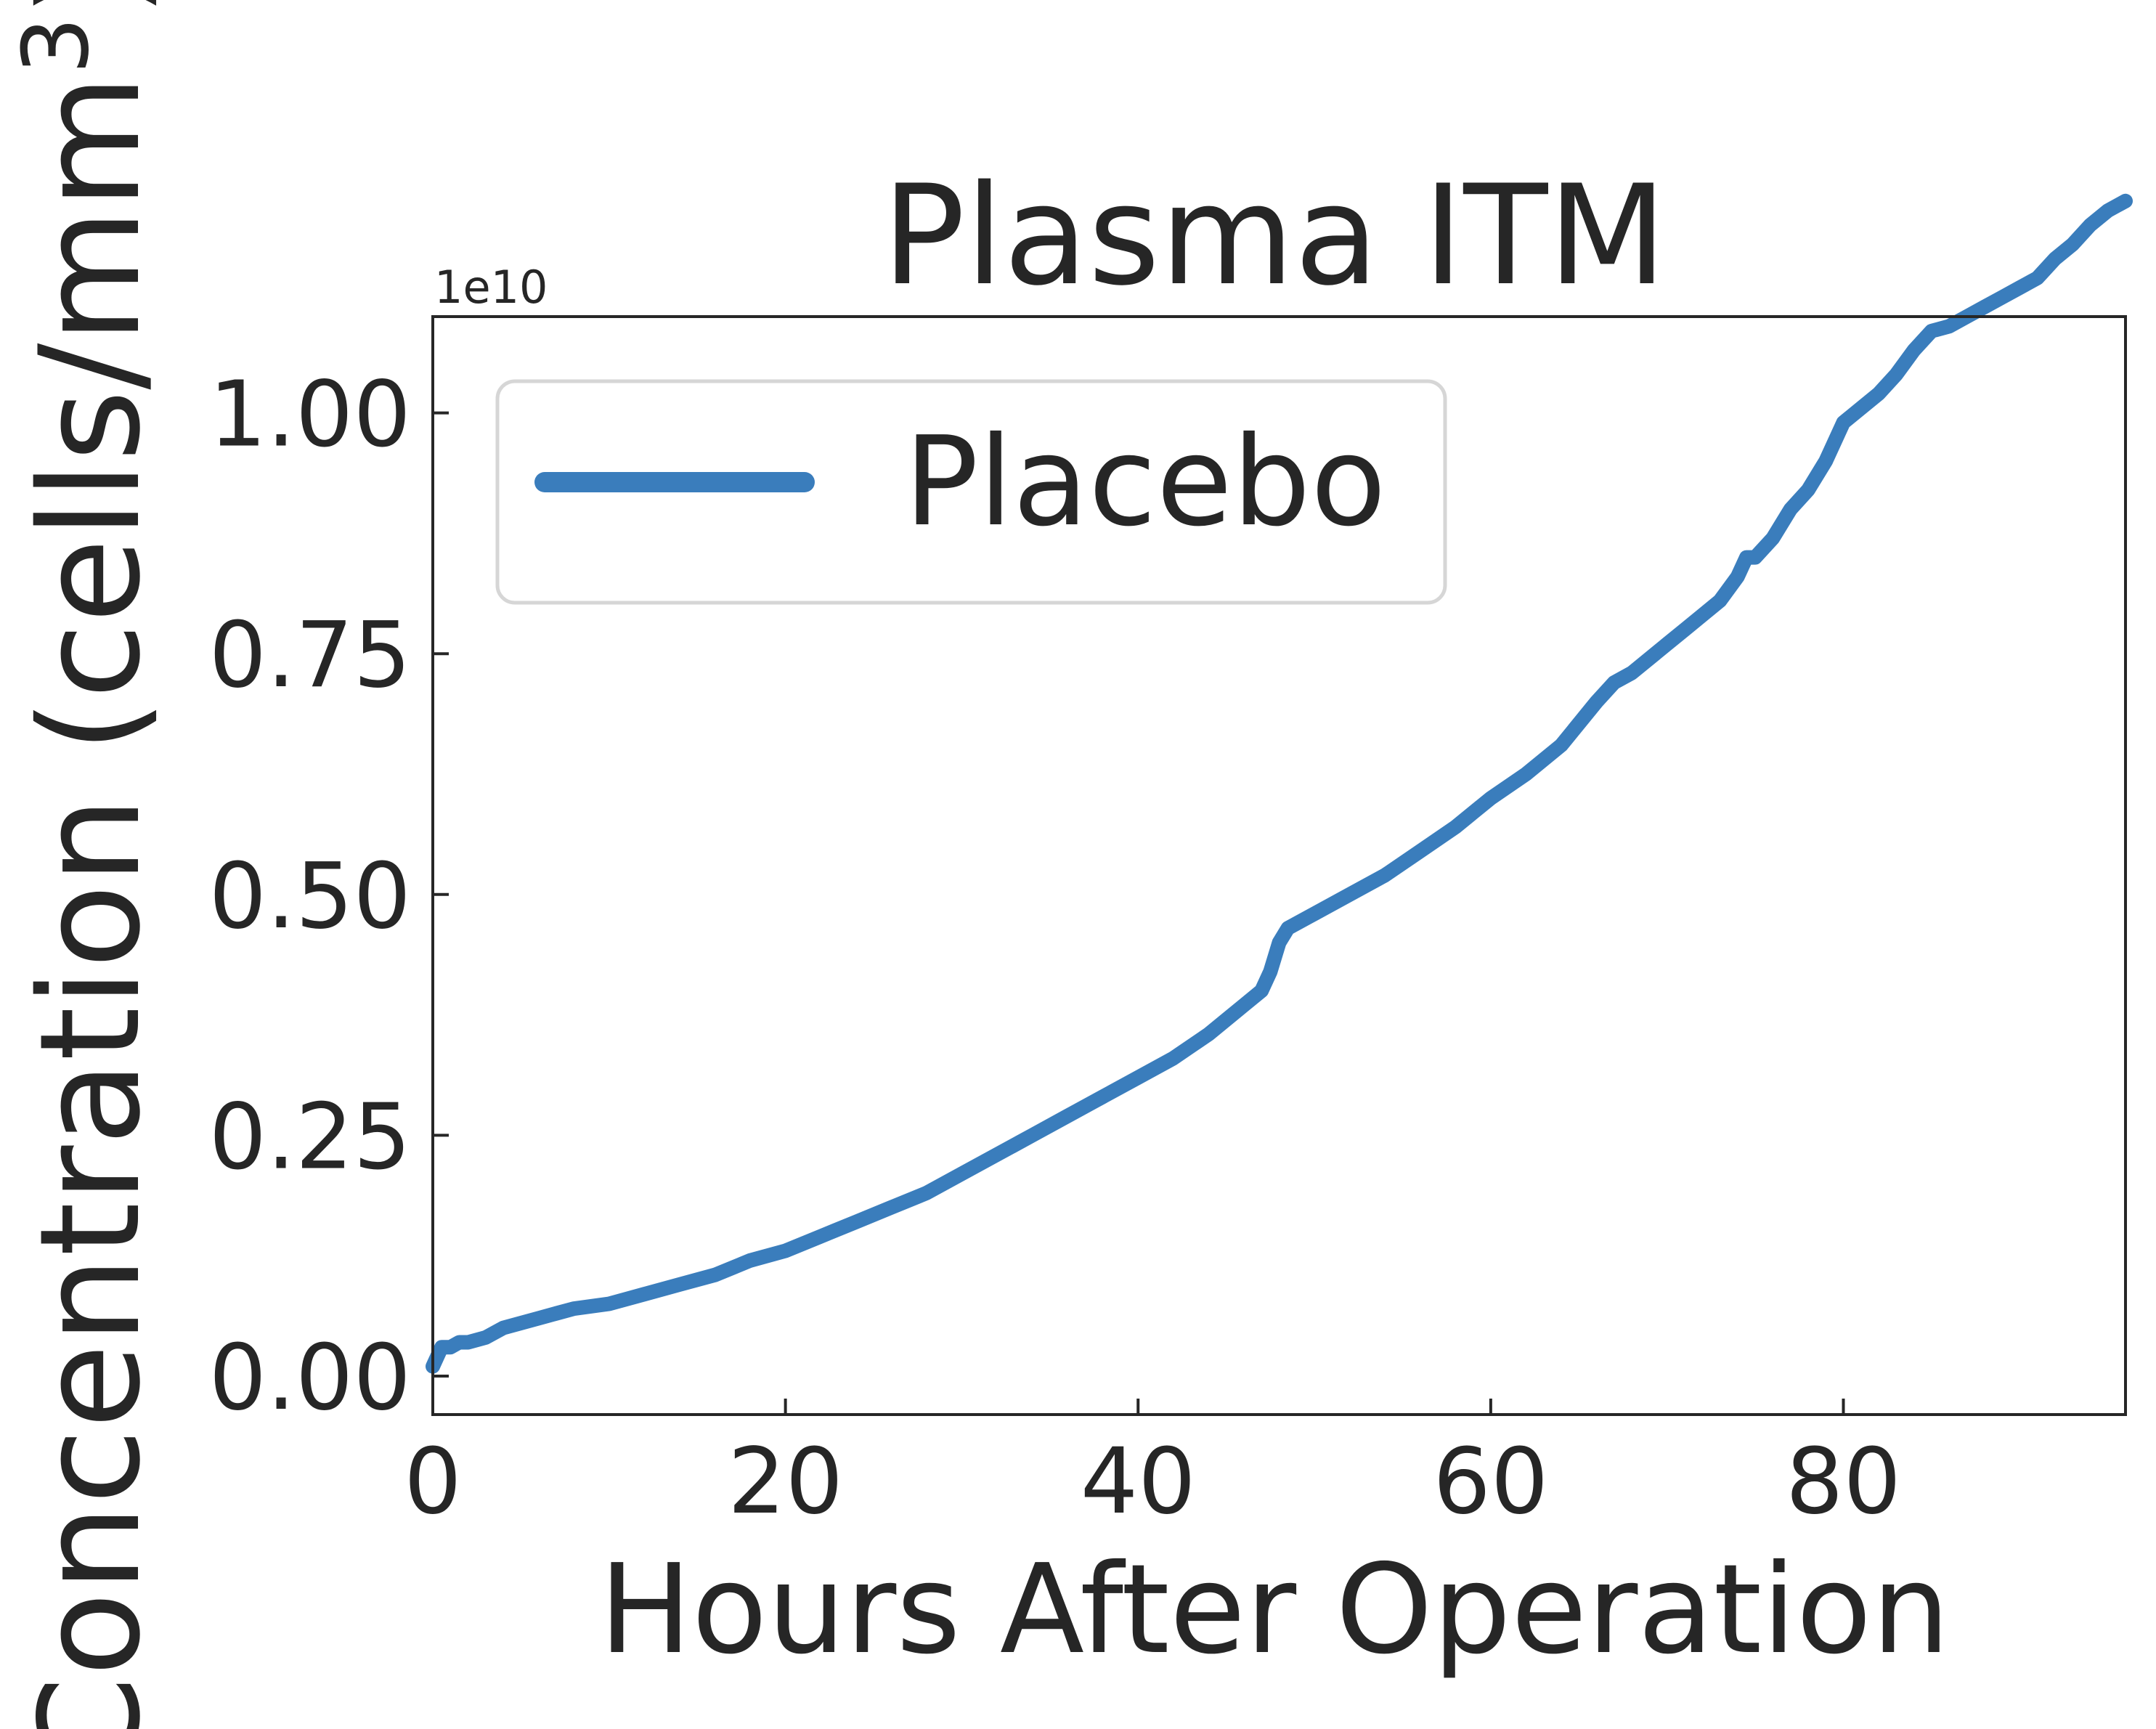 This screenshot has height=1729, width=2156. What do you see at coordinates (1138, 1481) in the screenshot?
I see `x-tick-label: 40` at bounding box center [1138, 1481].